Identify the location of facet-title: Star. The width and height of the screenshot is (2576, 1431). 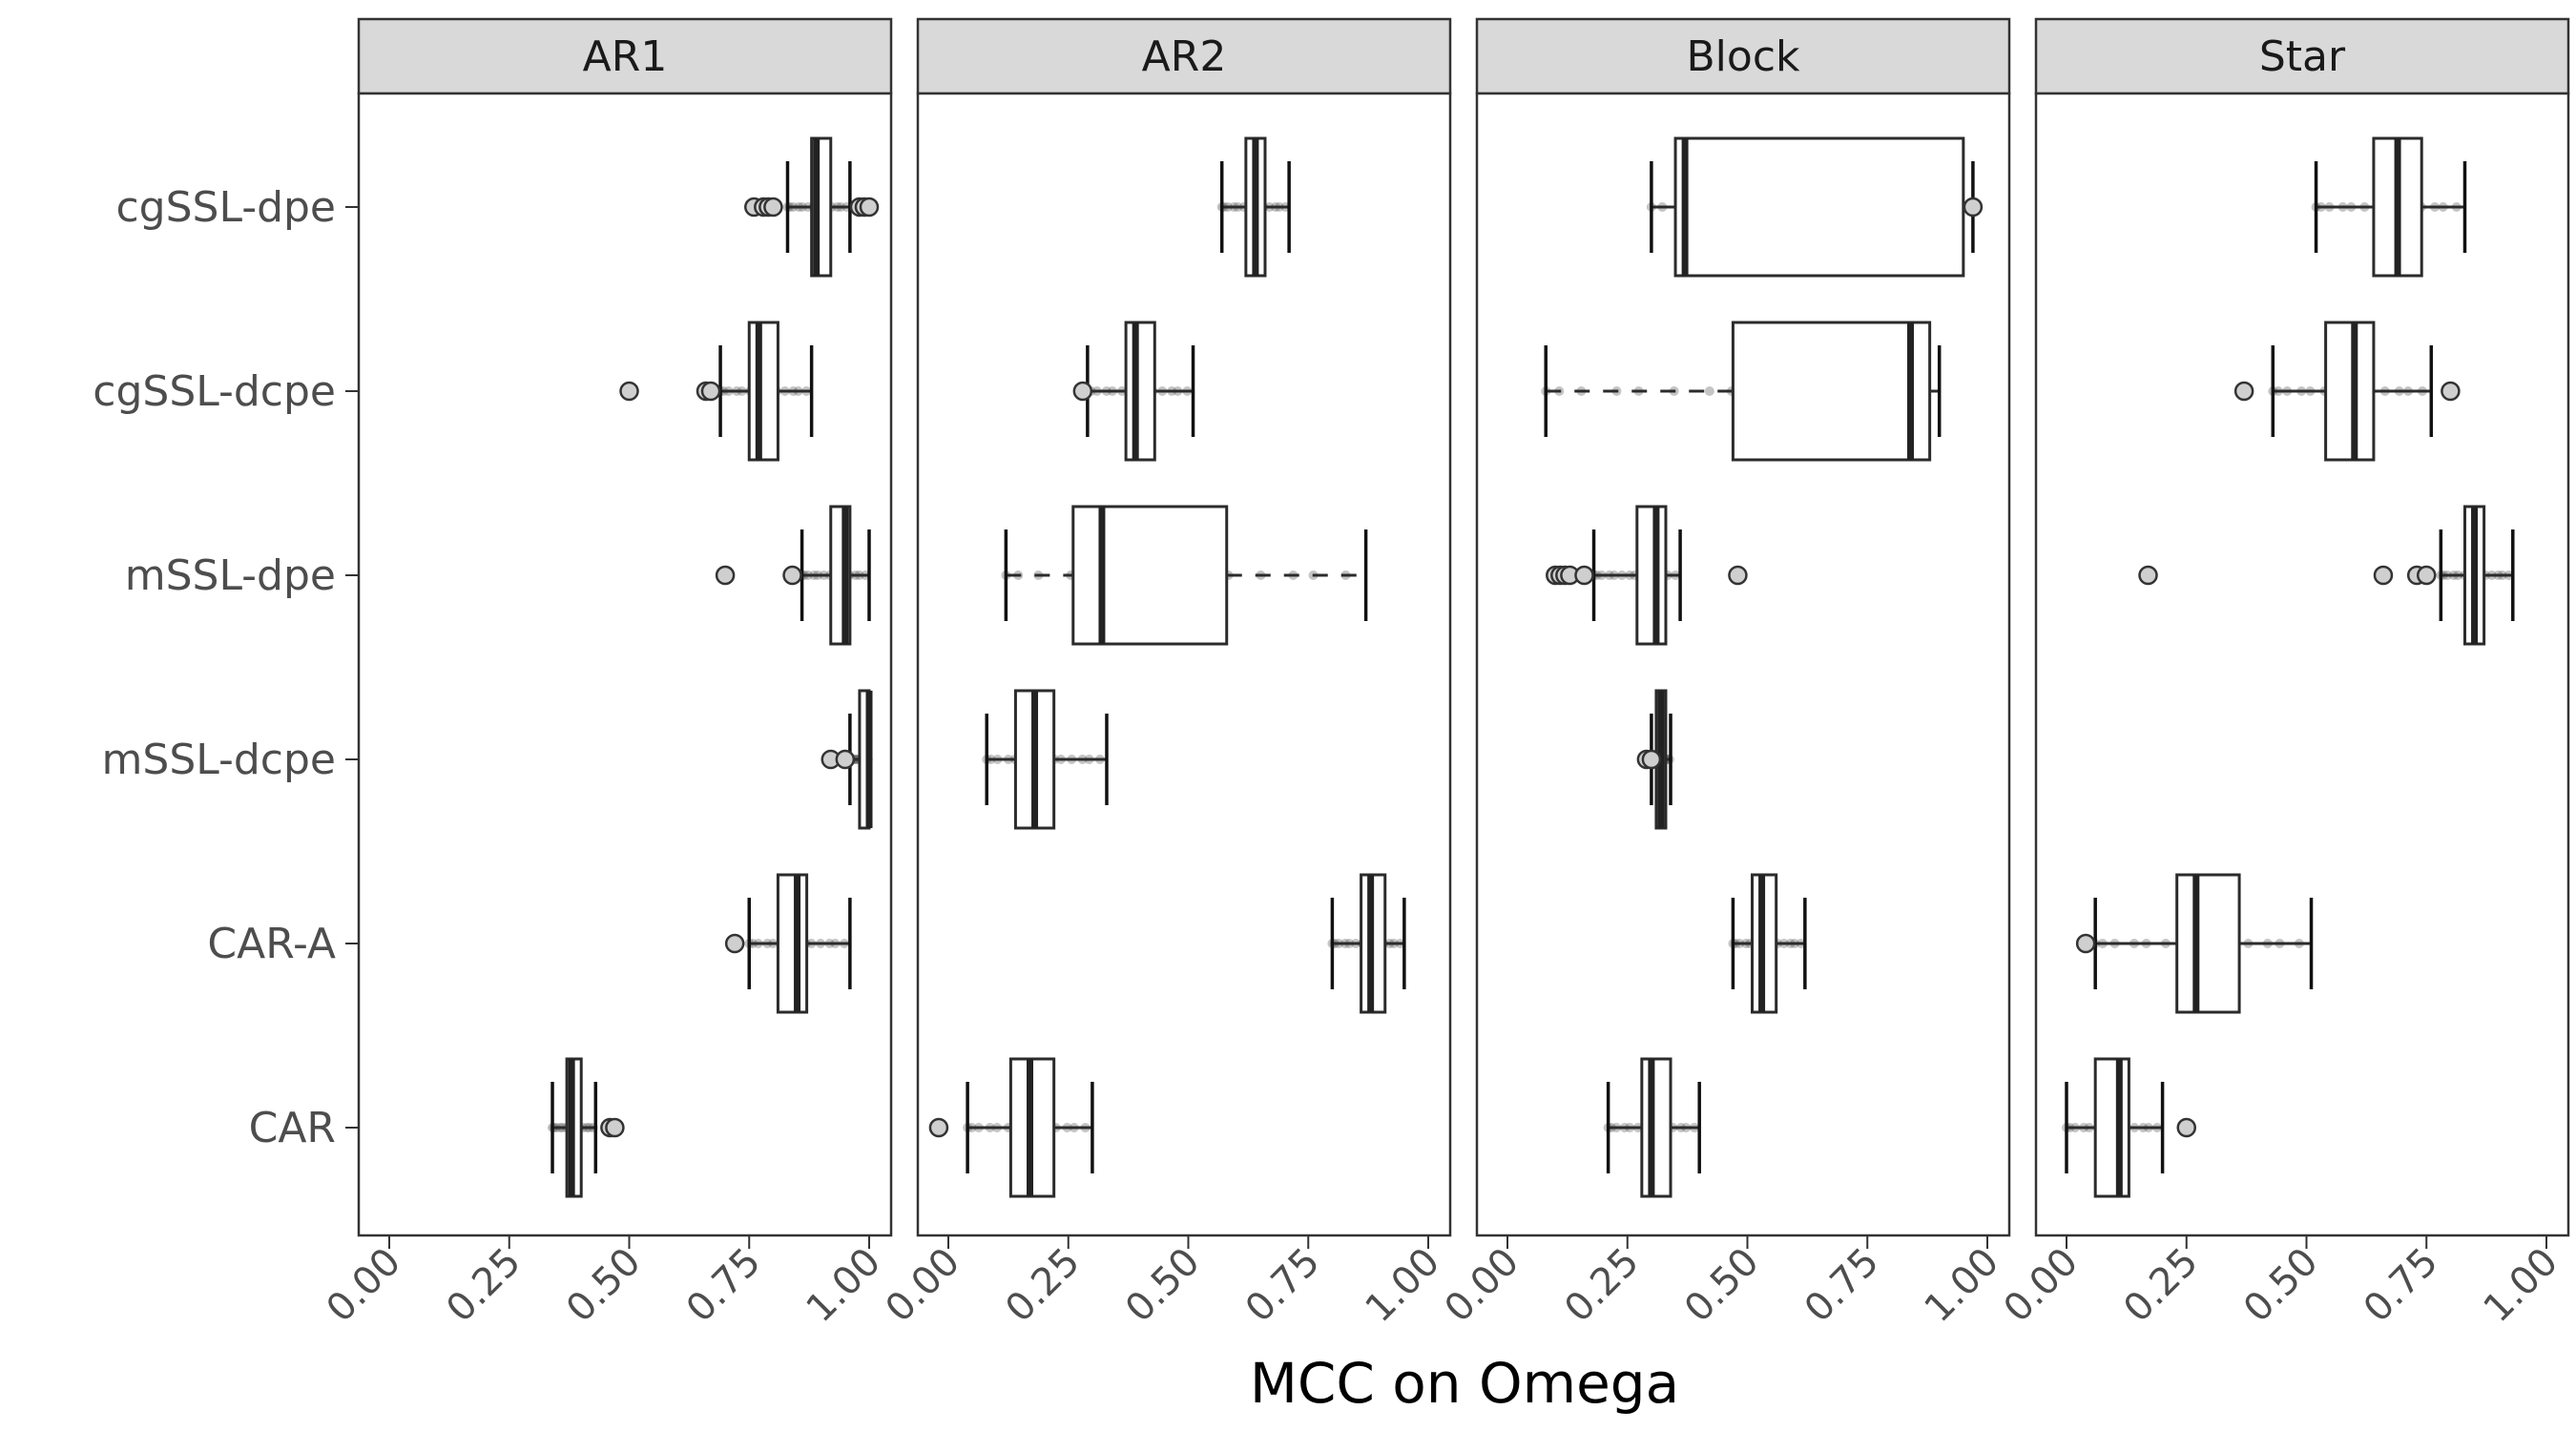
(2302, 56).